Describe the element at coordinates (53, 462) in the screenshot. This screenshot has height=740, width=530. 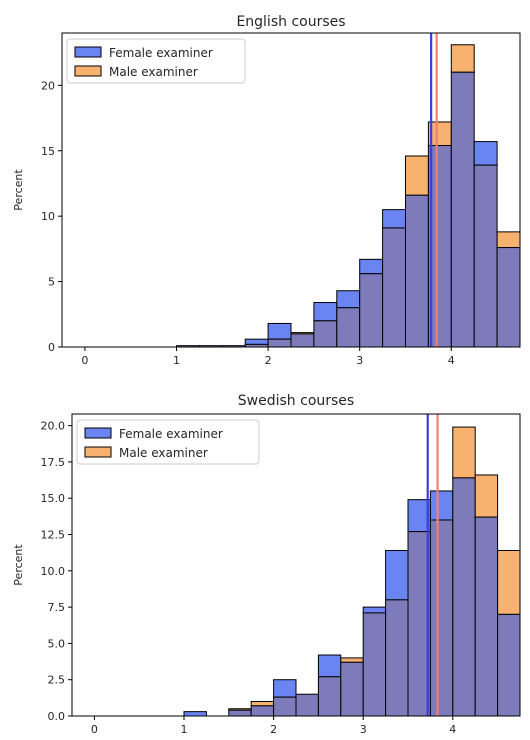
I see `y-tick-label: 17.5` at that location.